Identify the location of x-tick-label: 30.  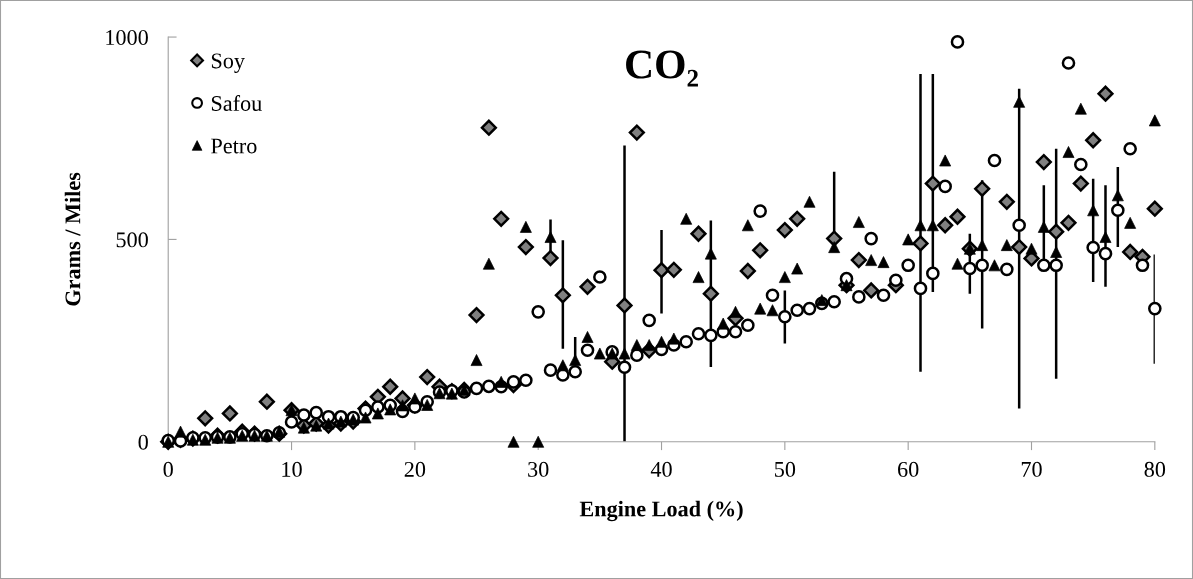
(538, 469).